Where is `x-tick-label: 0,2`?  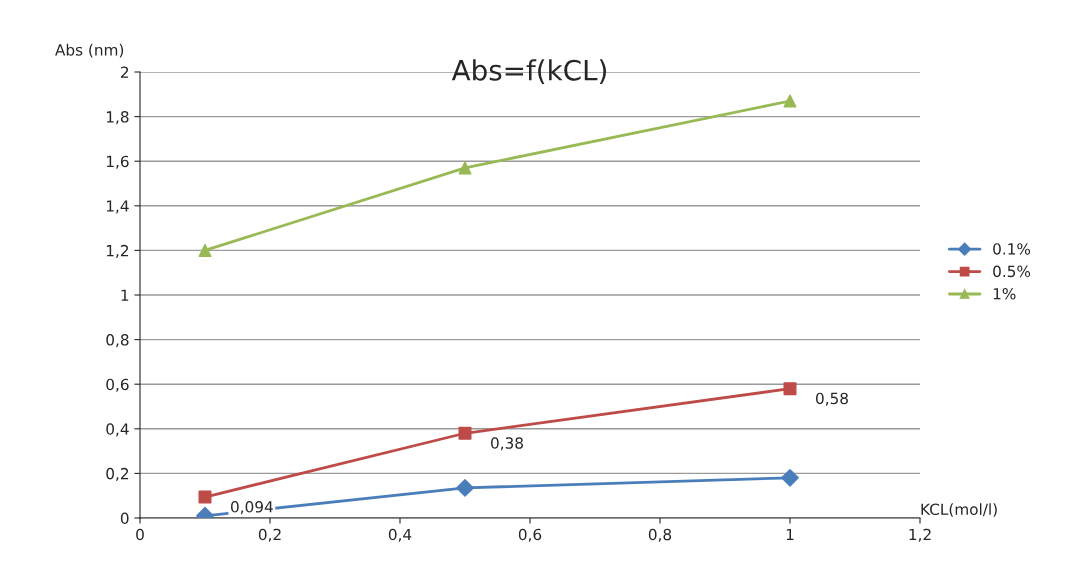 x-tick-label: 0,2 is located at coordinates (269, 535).